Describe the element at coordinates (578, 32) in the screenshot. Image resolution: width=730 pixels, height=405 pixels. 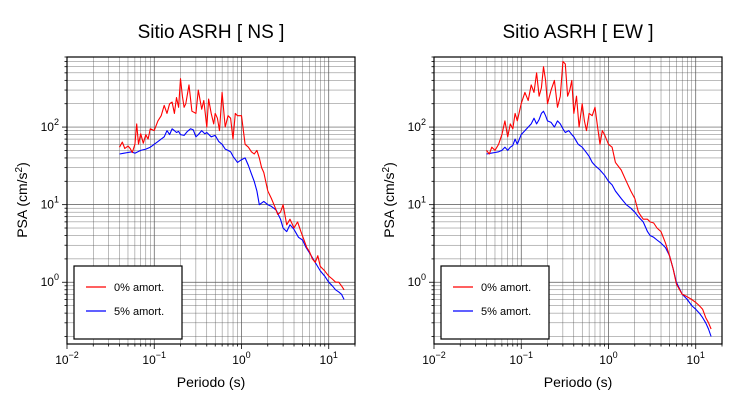
I see `chart-title: Sitio ASRH [ EW ]` at that location.